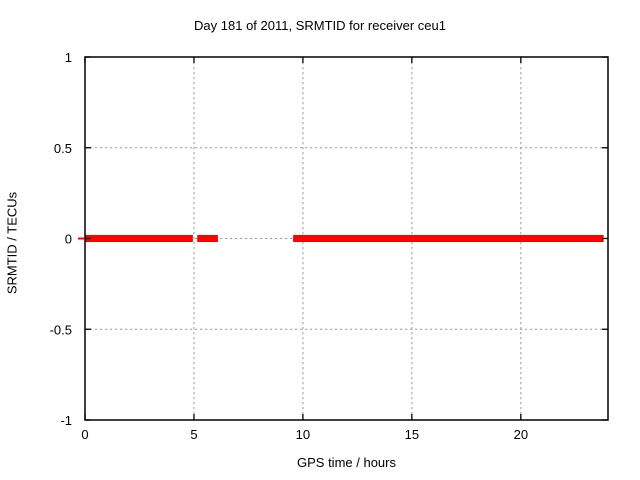  I want to click on x-tick-label-20: 20, so click(521, 434).